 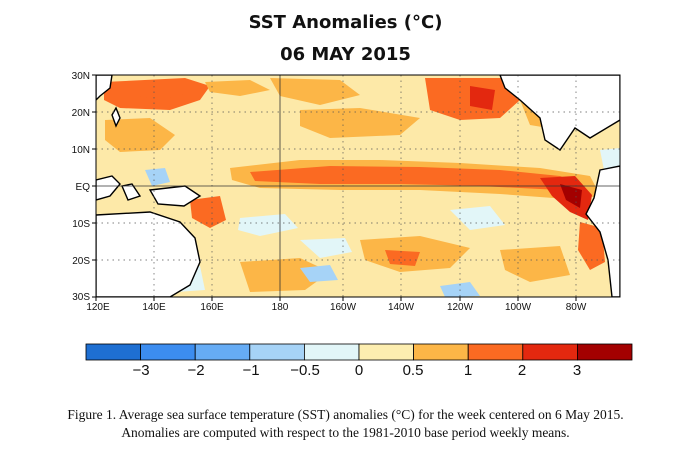 What do you see at coordinates (359, 370) in the screenshot?
I see `colorbar-tick-label: 0` at bounding box center [359, 370].